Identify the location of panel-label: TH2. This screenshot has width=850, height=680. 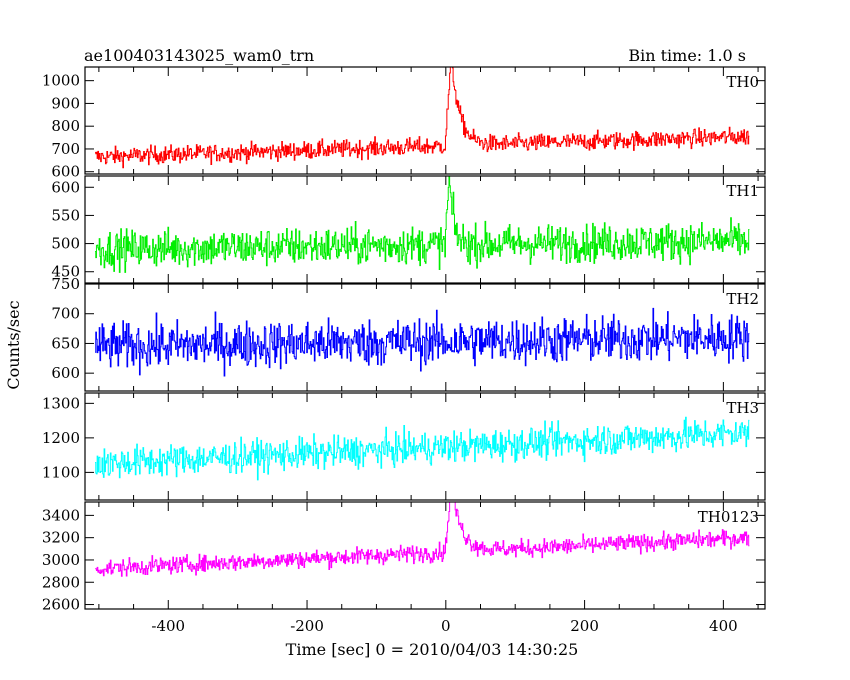
(742, 299).